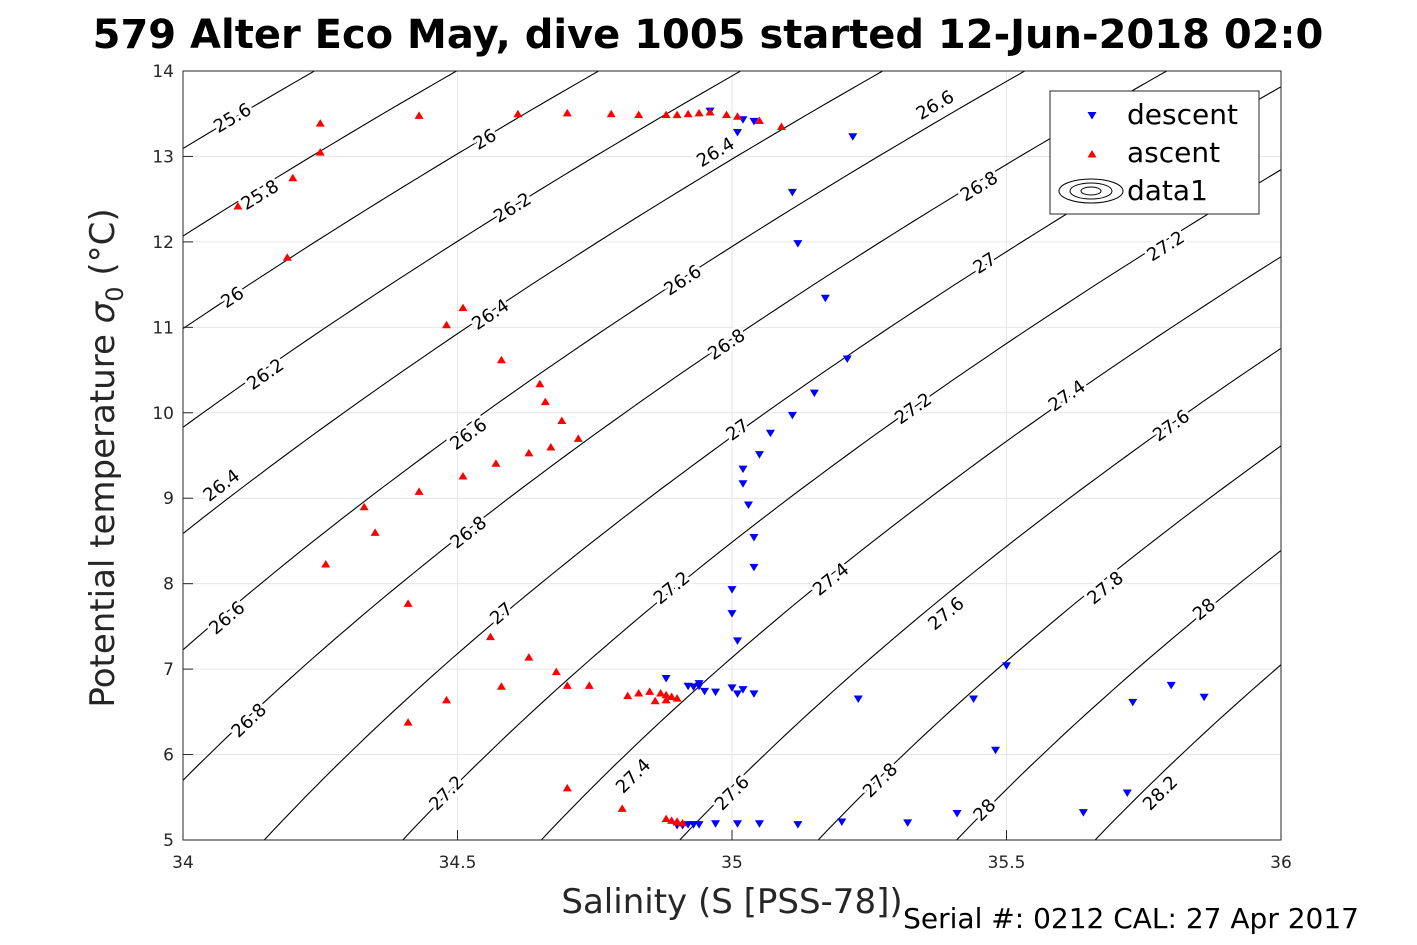  I want to click on contour-line-28.2, so click(1187, 752).